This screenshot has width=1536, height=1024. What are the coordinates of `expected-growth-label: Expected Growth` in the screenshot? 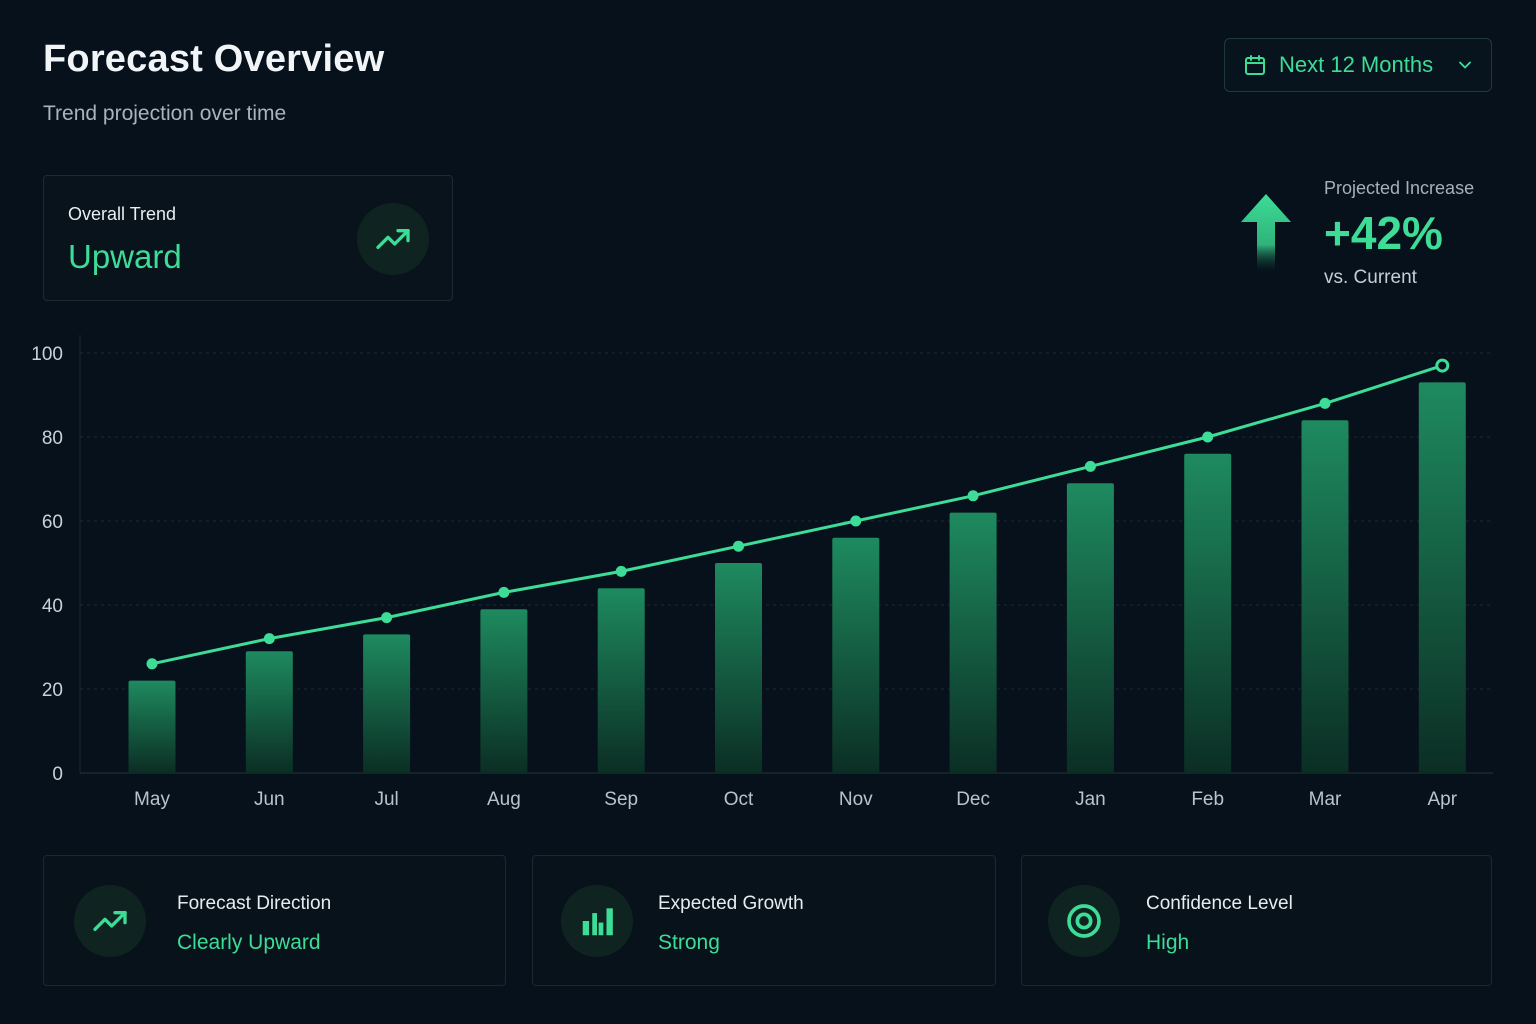 It's located at (731, 903).